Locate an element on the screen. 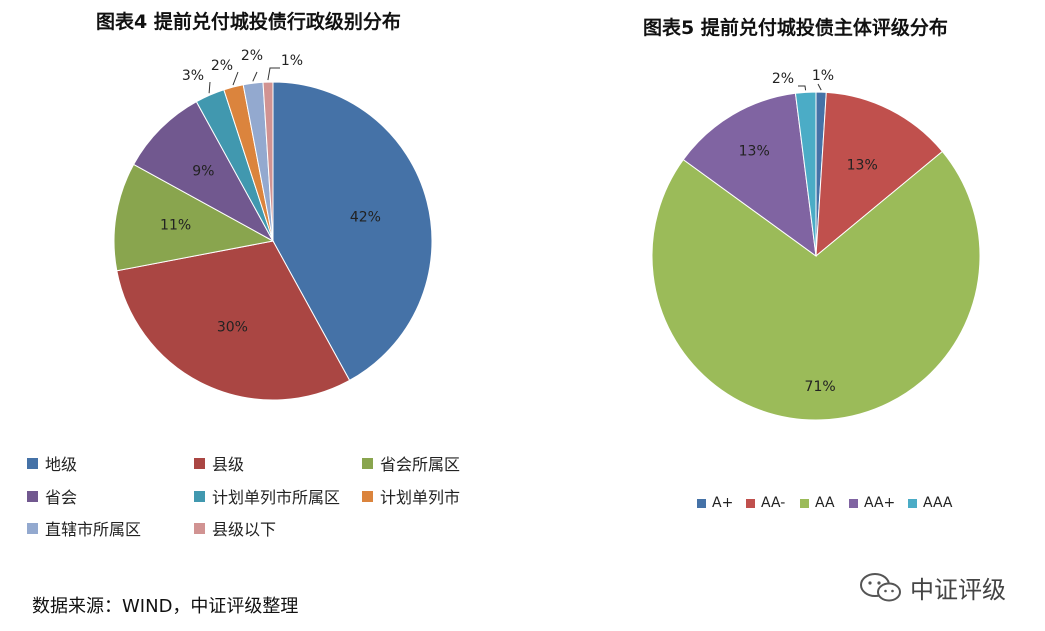 Image resolution: width=1045 pixels, height=631 pixels. legend-label: 计划单列市所属区 is located at coordinates (276, 497).